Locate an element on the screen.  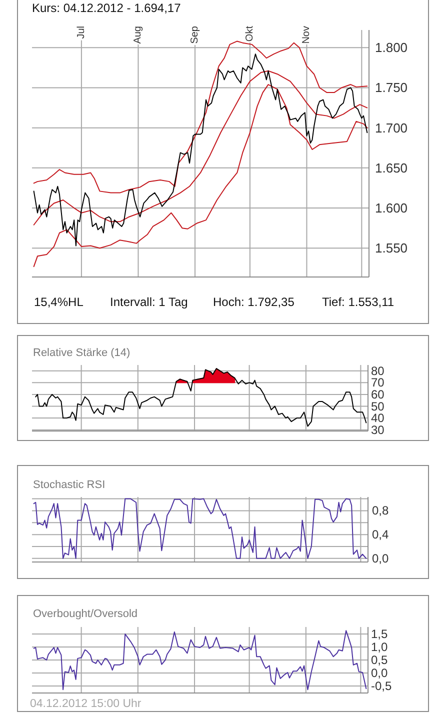
y-tick-label: 1,5 is located at coordinates (379, 634).